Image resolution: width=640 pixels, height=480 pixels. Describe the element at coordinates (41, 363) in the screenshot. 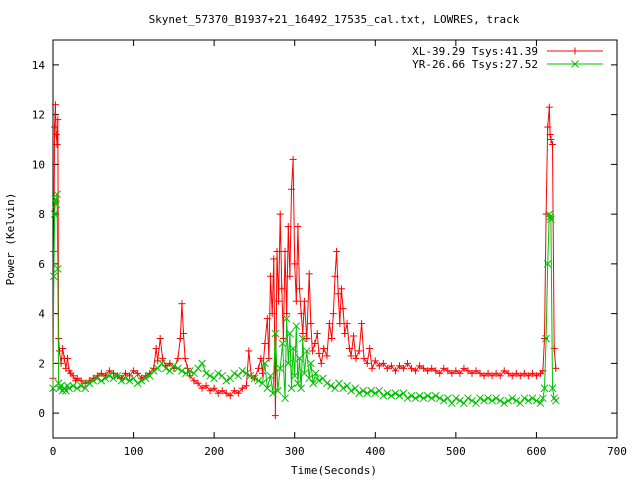

I see `y-tick-label: 2` at that location.